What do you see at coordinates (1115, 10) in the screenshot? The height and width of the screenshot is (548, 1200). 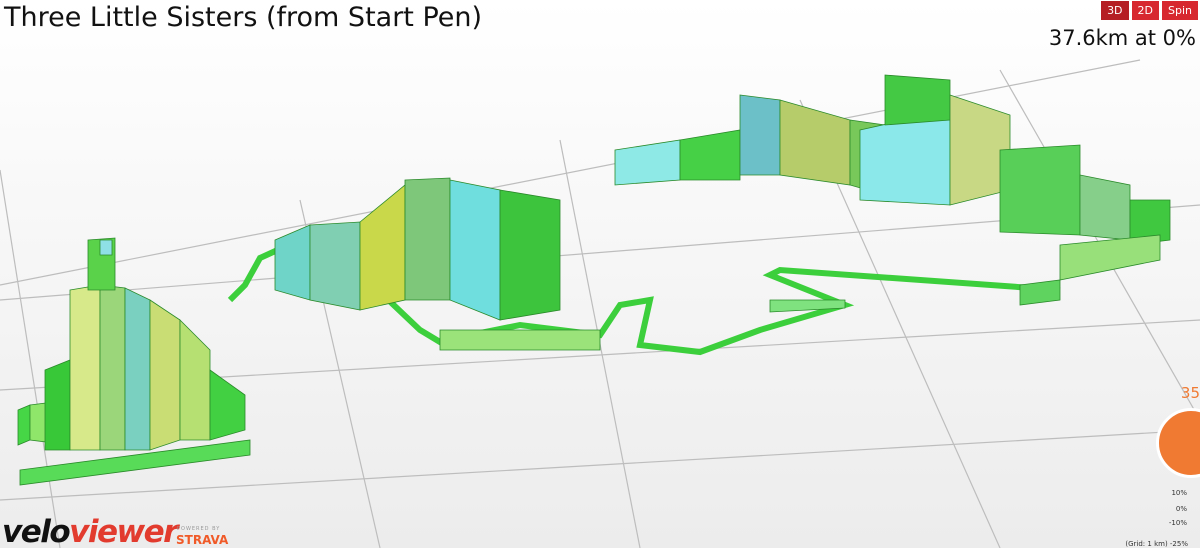 I see `view-3d-button: 3D` at bounding box center [1115, 10].